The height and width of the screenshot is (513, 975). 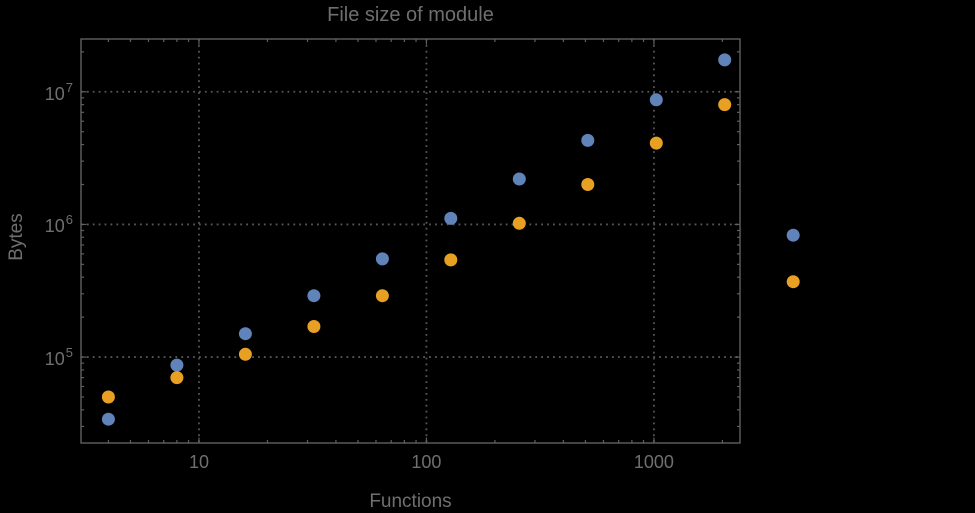 I want to click on x-tick-label: 100, so click(x=426, y=462).